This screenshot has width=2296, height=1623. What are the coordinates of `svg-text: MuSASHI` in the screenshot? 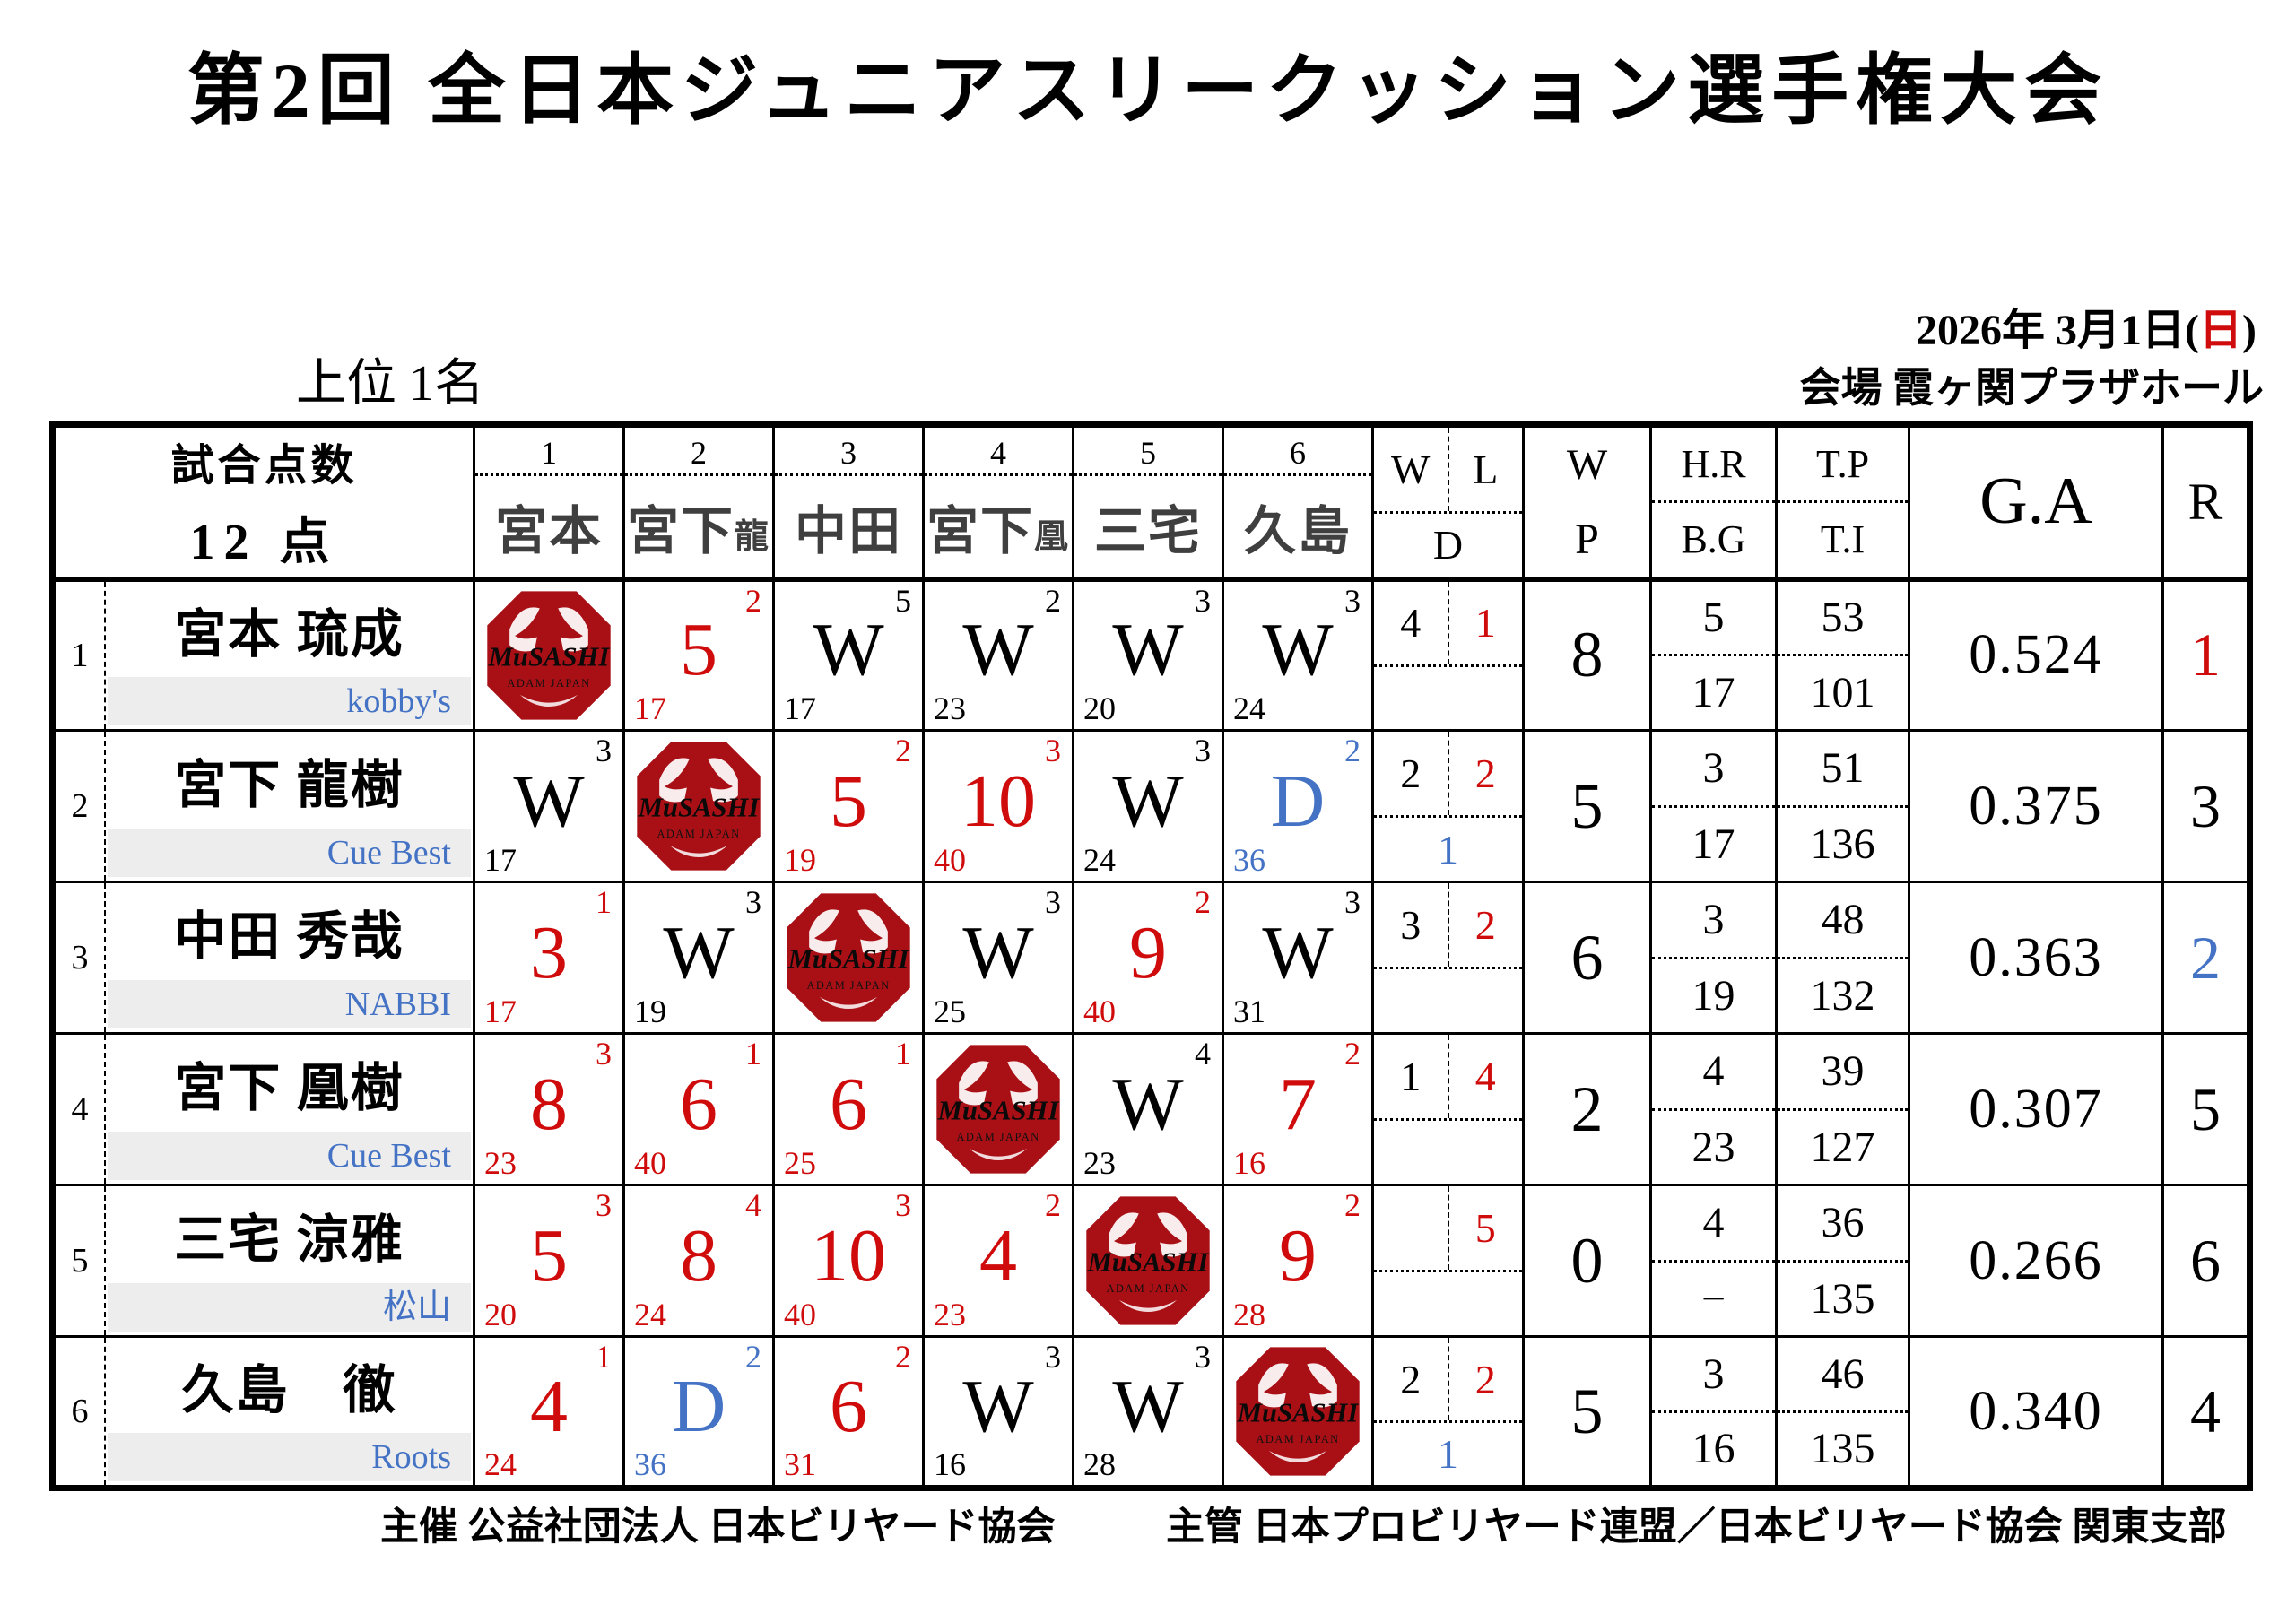 It's located at (848, 959).